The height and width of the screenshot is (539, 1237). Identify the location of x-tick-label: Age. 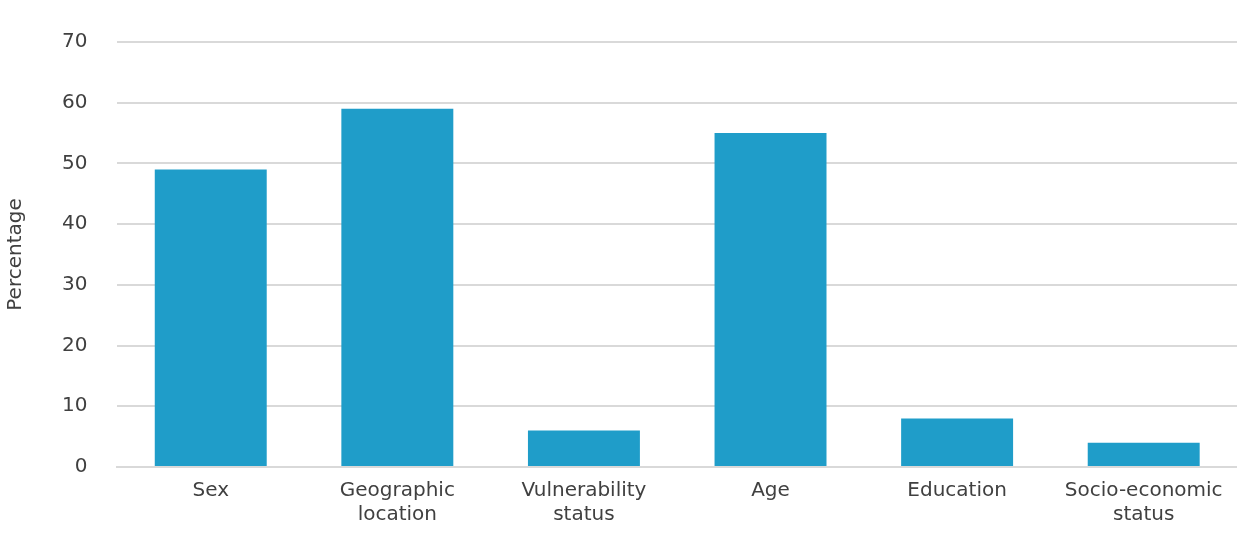
(770, 489).